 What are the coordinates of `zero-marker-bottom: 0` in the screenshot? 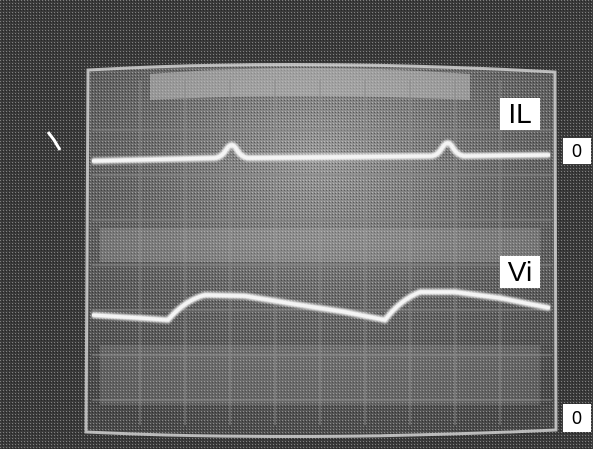 It's located at (577, 418).